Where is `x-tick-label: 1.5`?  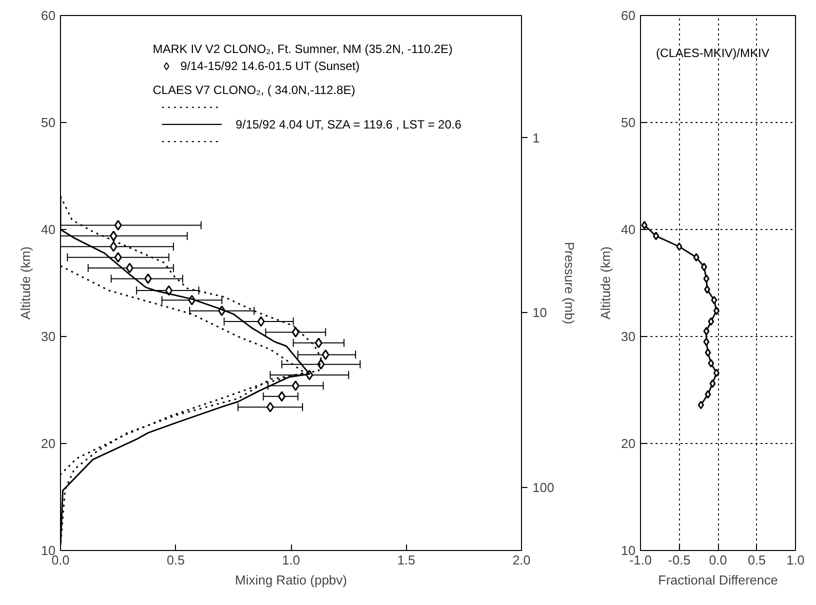
x-tick-label: 1.5 is located at coordinates (406, 560).